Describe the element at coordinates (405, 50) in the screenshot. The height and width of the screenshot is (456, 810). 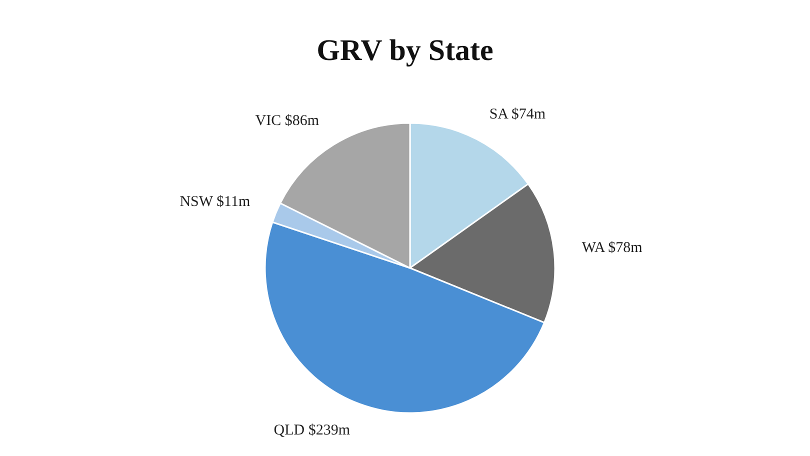
I see `chart-title: GRV by State` at that location.